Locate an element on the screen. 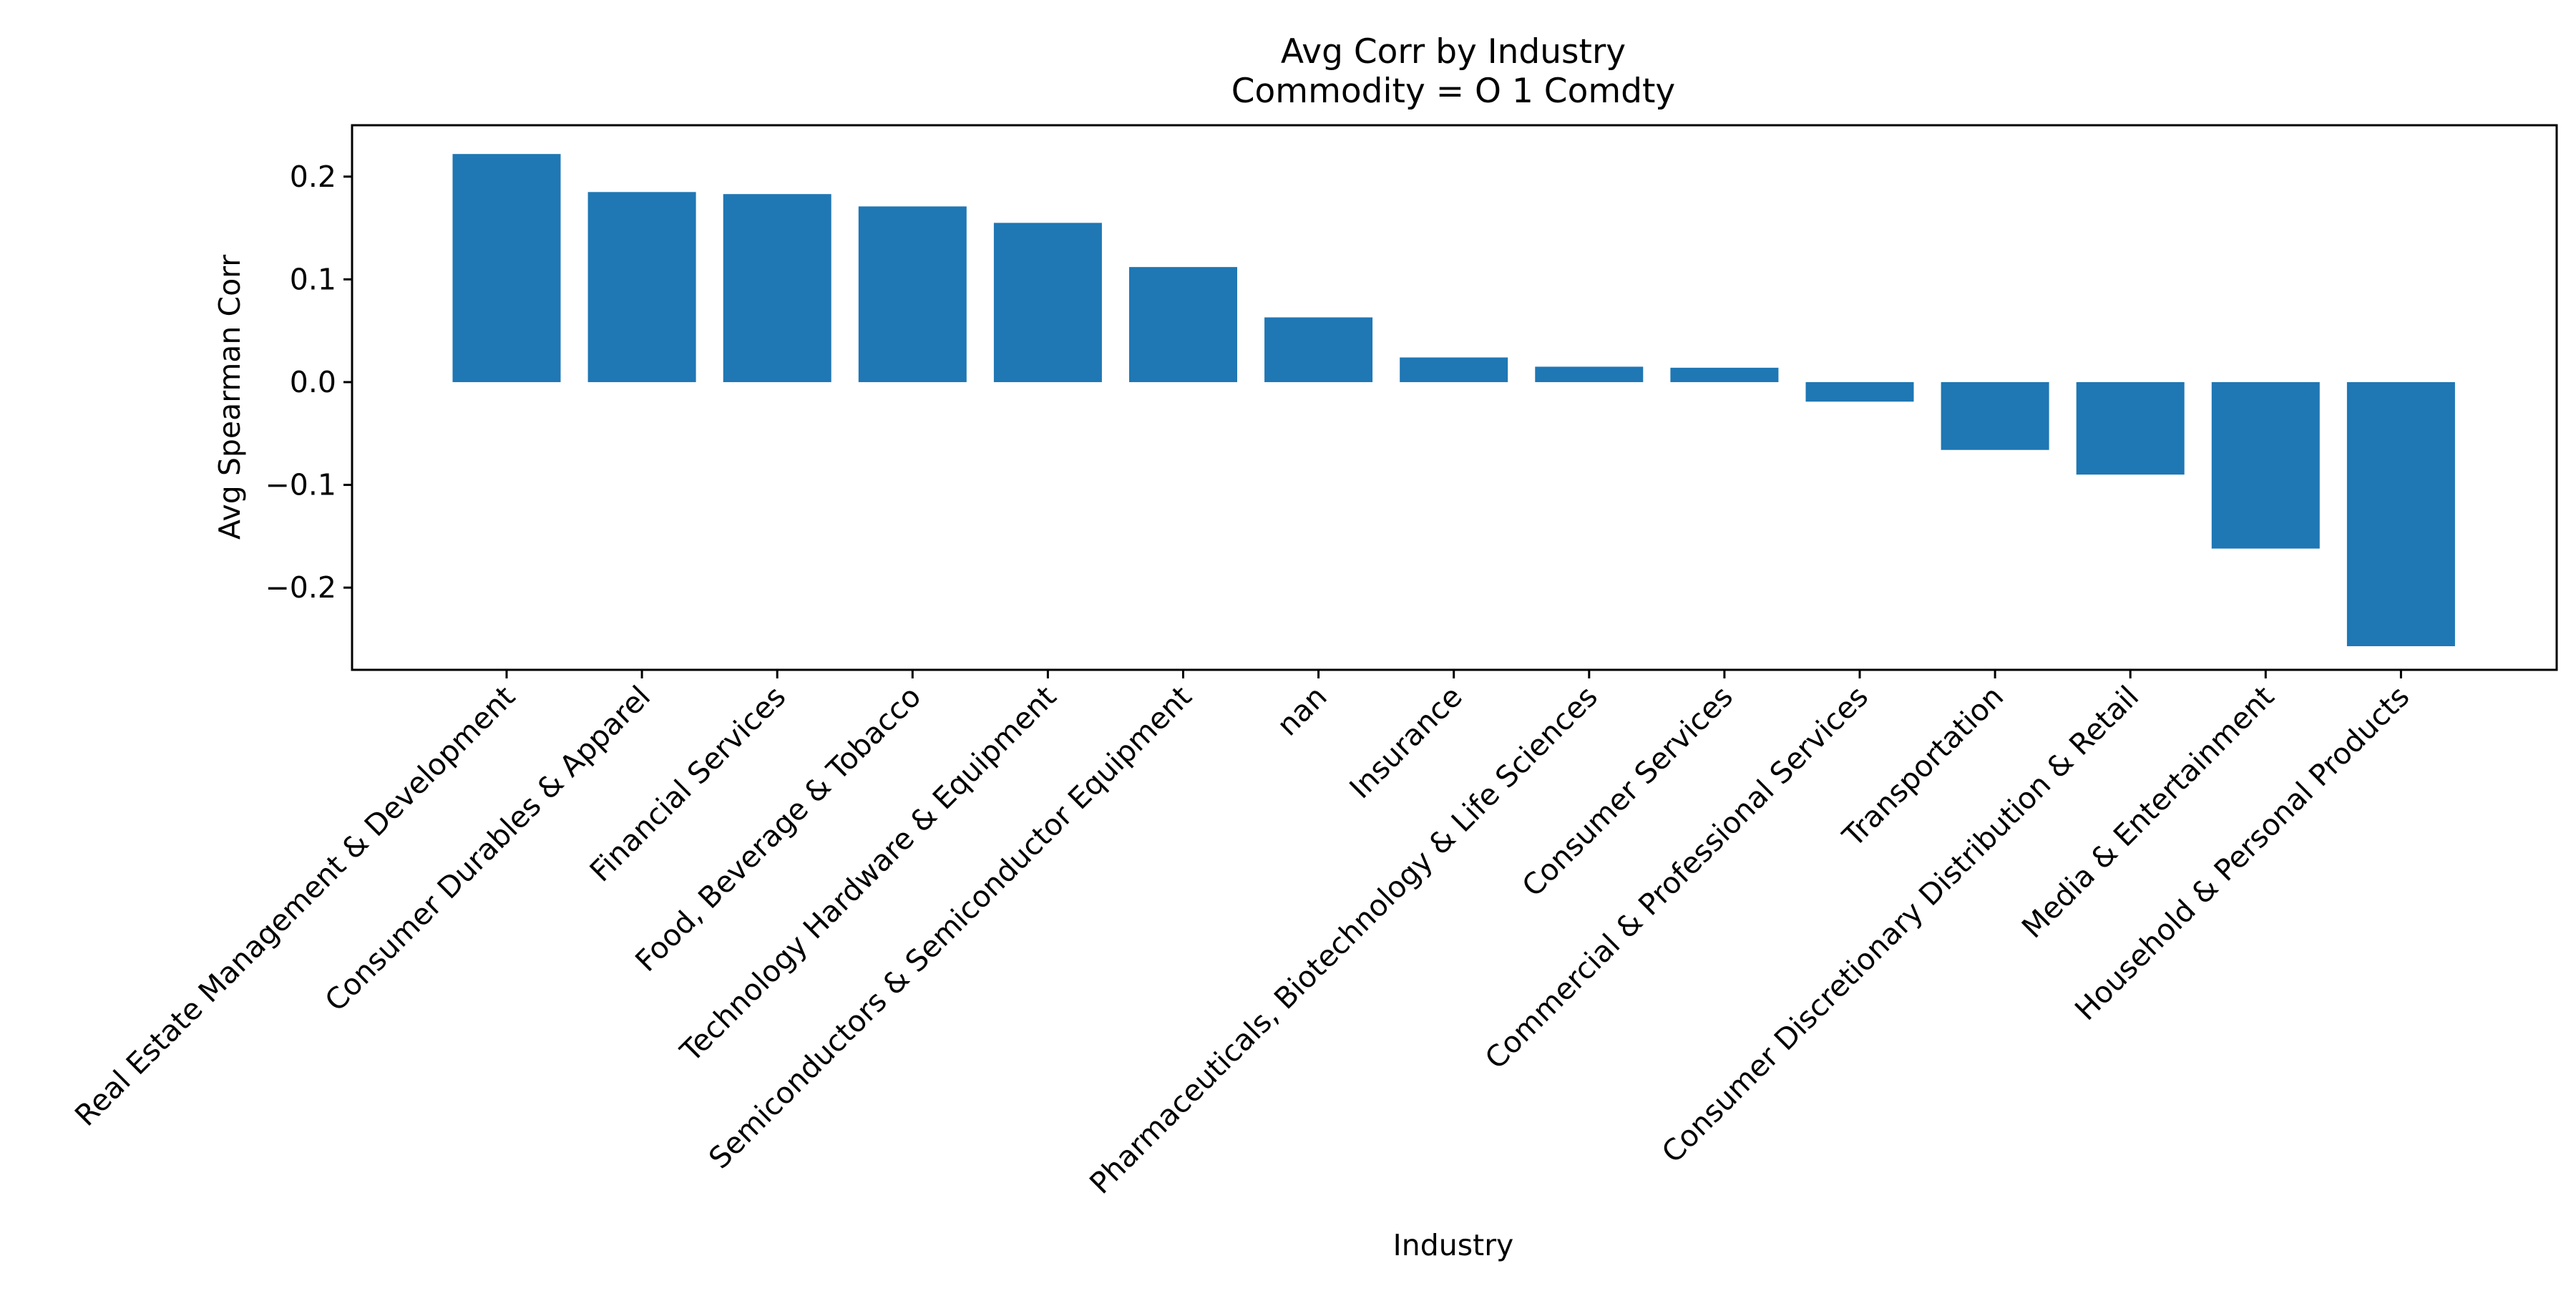 The width and height of the screenshot is (2576, 1291). x-tick-label: Food, Beverage & Tobacco is located at coordinates (777, 828).